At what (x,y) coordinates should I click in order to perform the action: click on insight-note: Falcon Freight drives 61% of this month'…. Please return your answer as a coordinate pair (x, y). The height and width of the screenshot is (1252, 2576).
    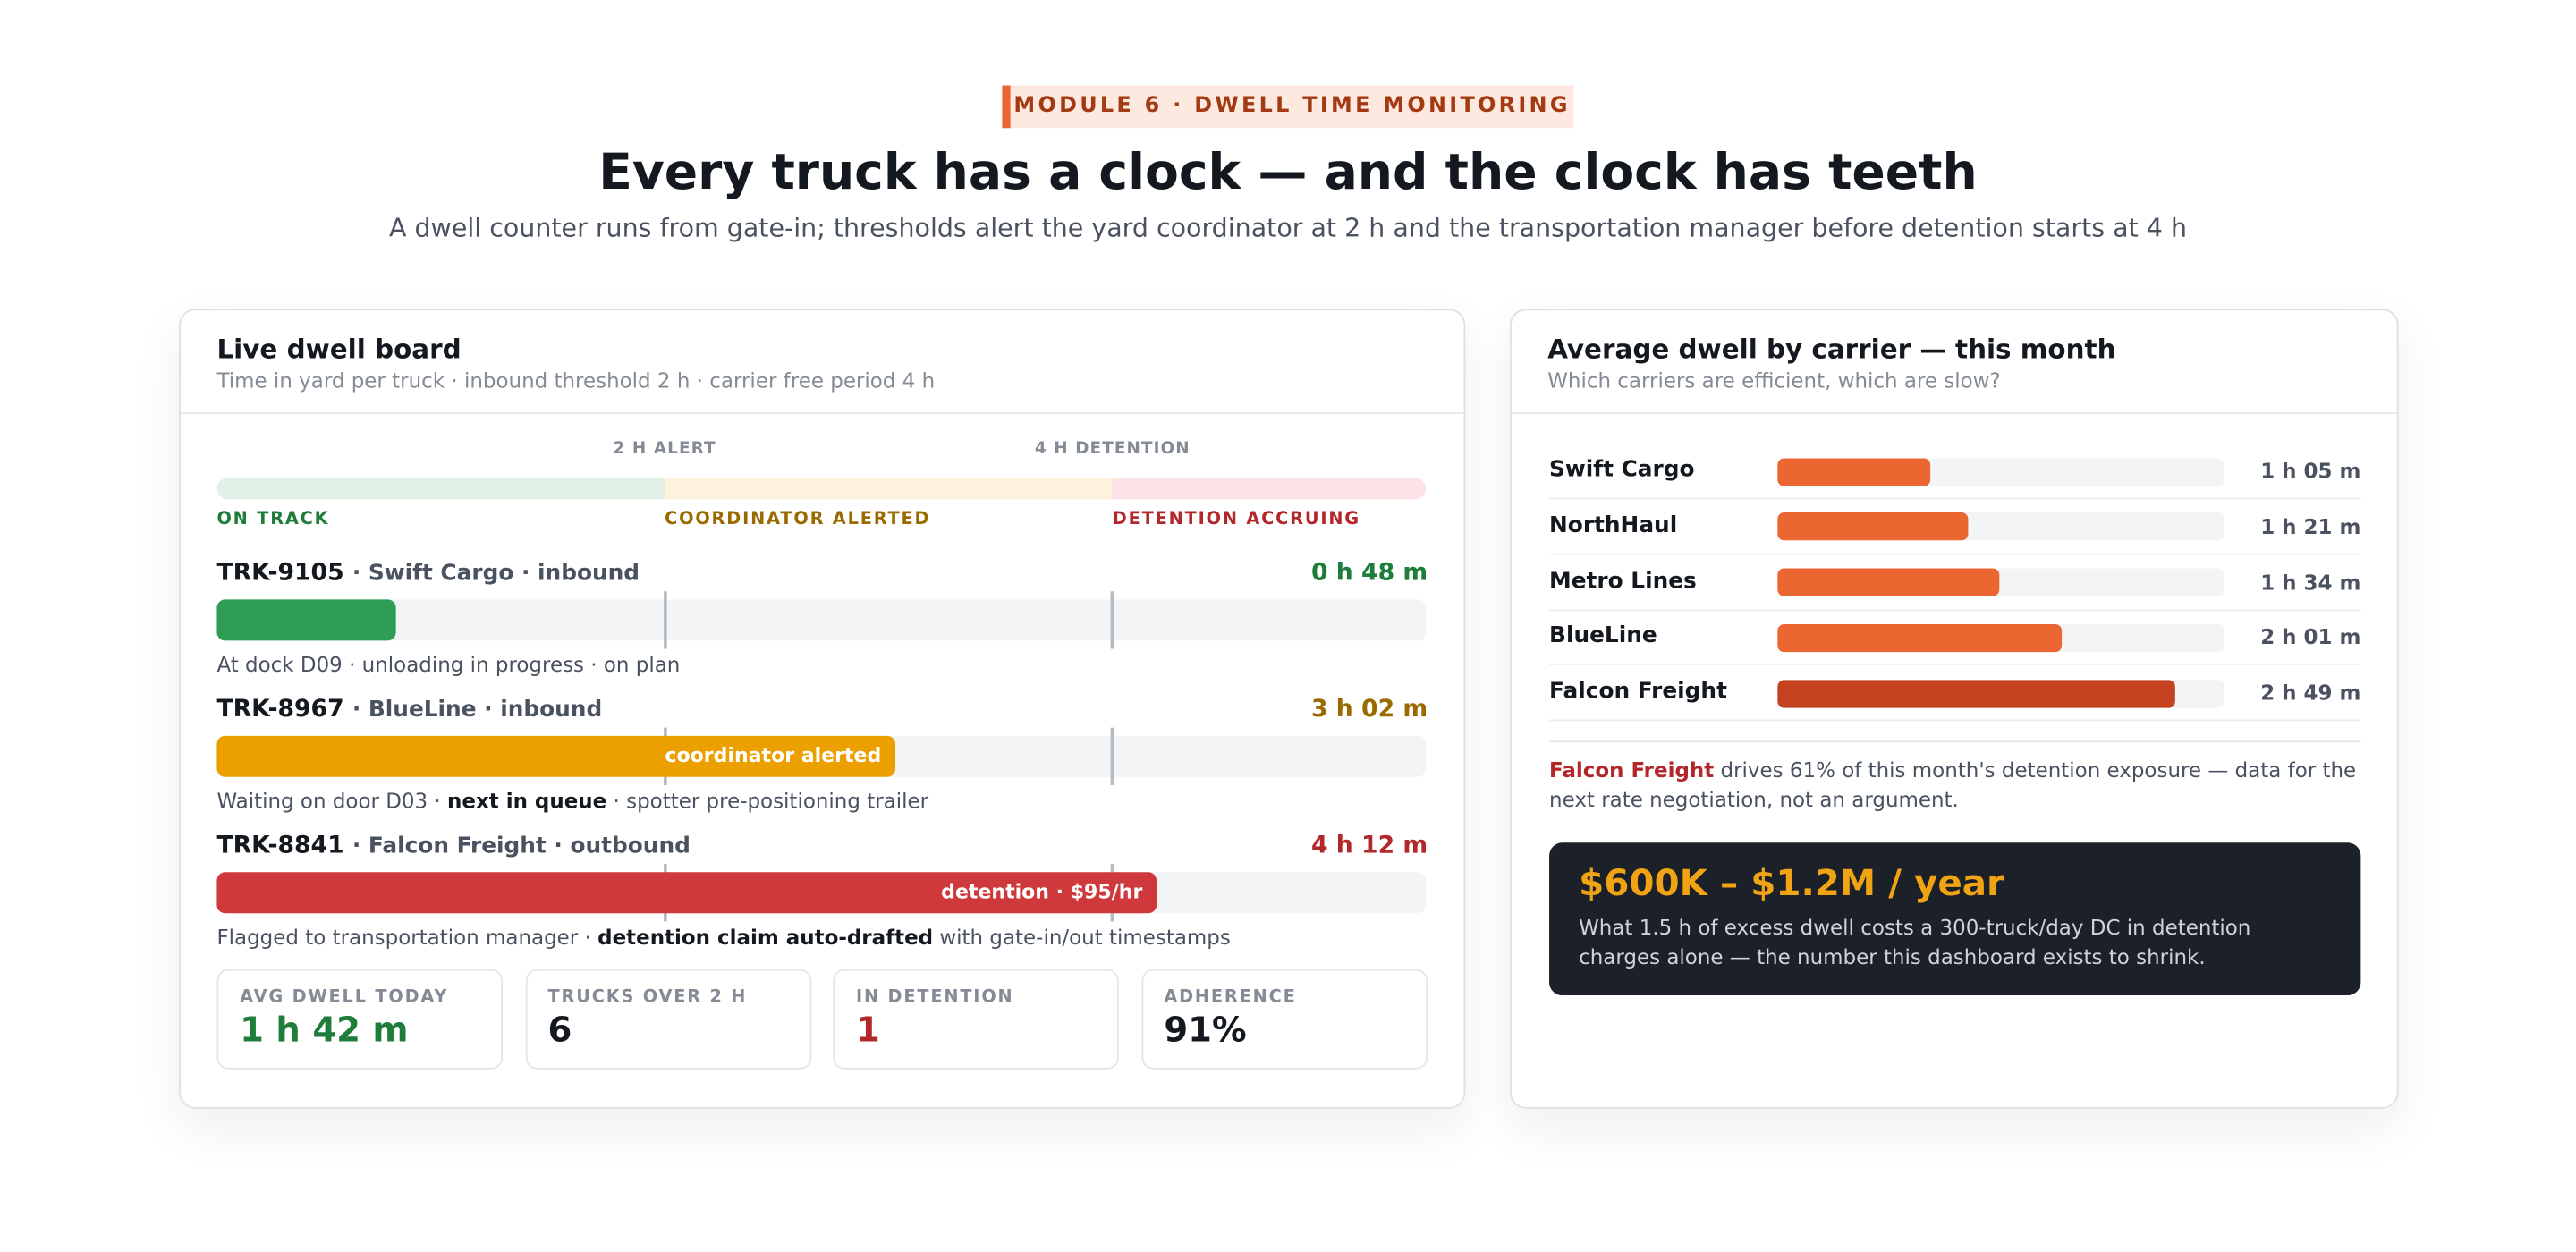
    Looking at the image, I should click on (1959, 784).